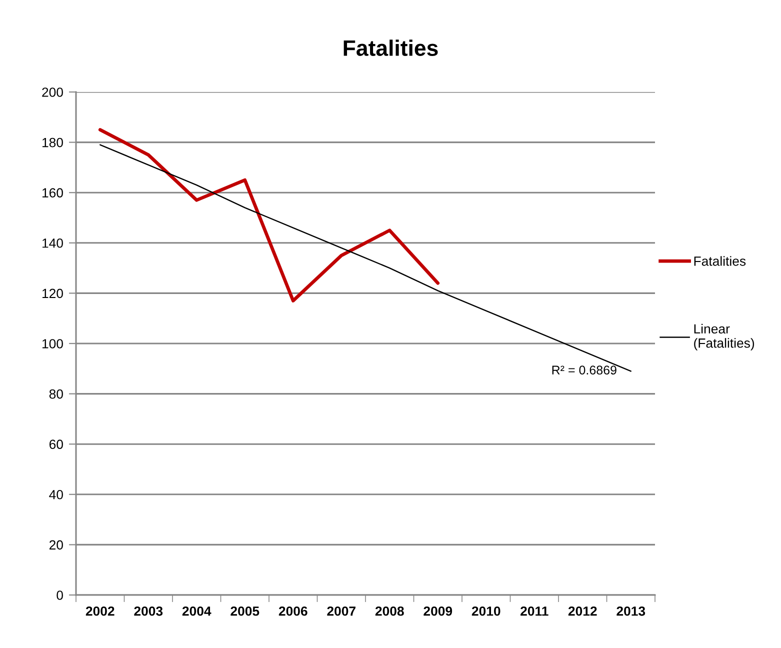 This screenshot has height=648, width=781. What do you see at coordinates (269, 215) in the screenshot?
I see `line-series` at bounding box center [269, 215].